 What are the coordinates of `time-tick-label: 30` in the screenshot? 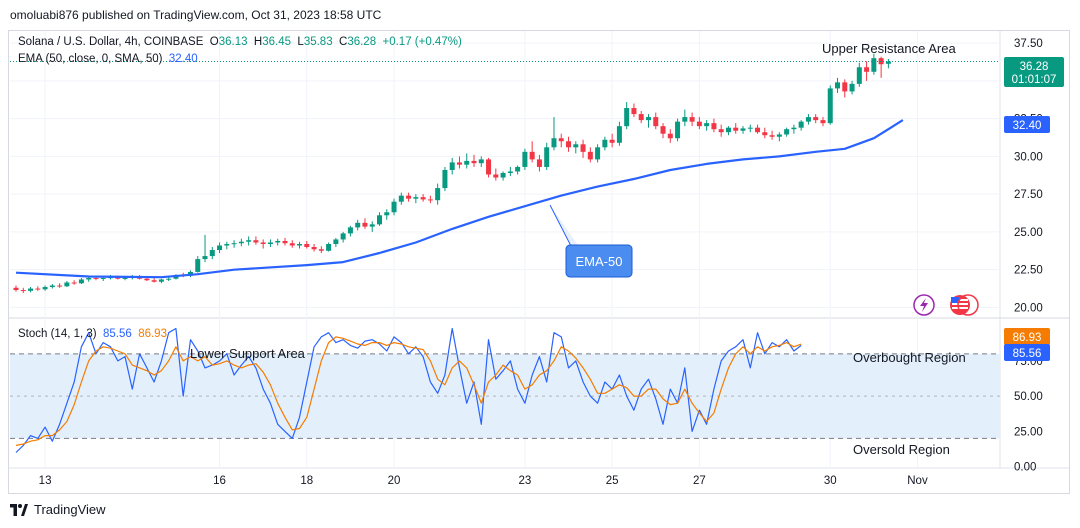 It's located at (830, 481).